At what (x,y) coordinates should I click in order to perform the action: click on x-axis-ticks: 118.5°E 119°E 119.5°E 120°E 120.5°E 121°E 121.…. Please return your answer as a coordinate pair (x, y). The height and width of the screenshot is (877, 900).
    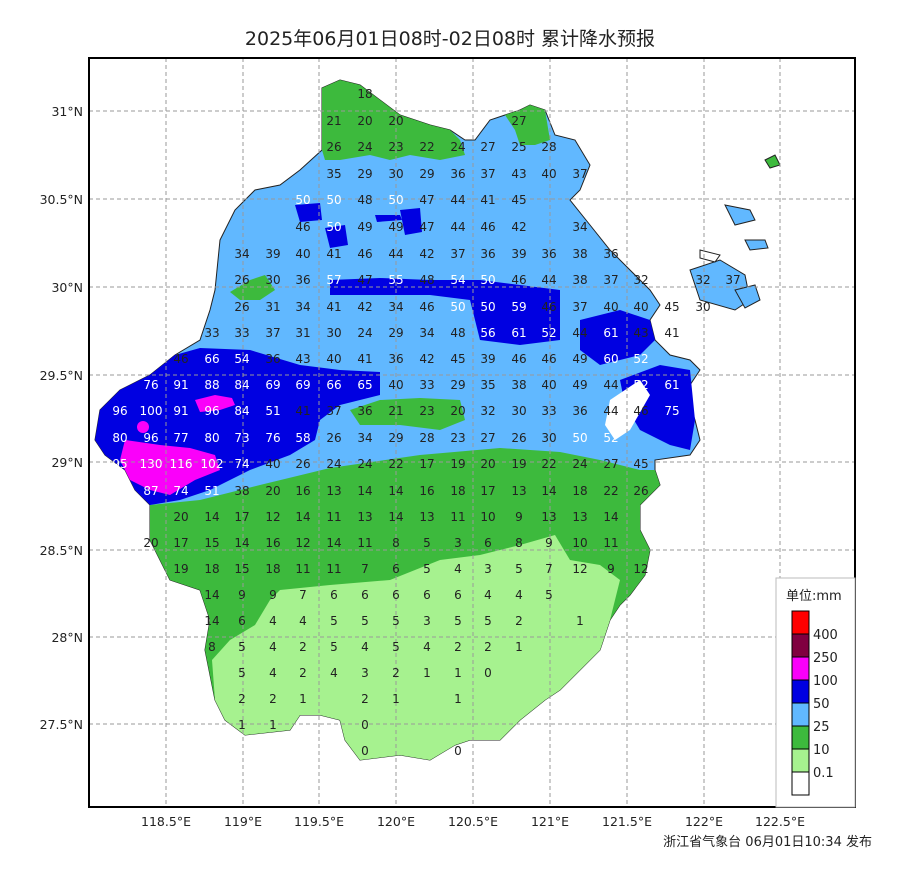
    Looking at the image, I should click on (473, 821).